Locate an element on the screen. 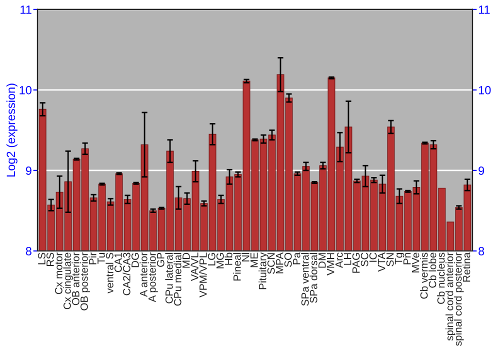 The height and width of the screenshot is (350, 500). x-tick-label: Cb vermis is located at coordinates (424, 275).